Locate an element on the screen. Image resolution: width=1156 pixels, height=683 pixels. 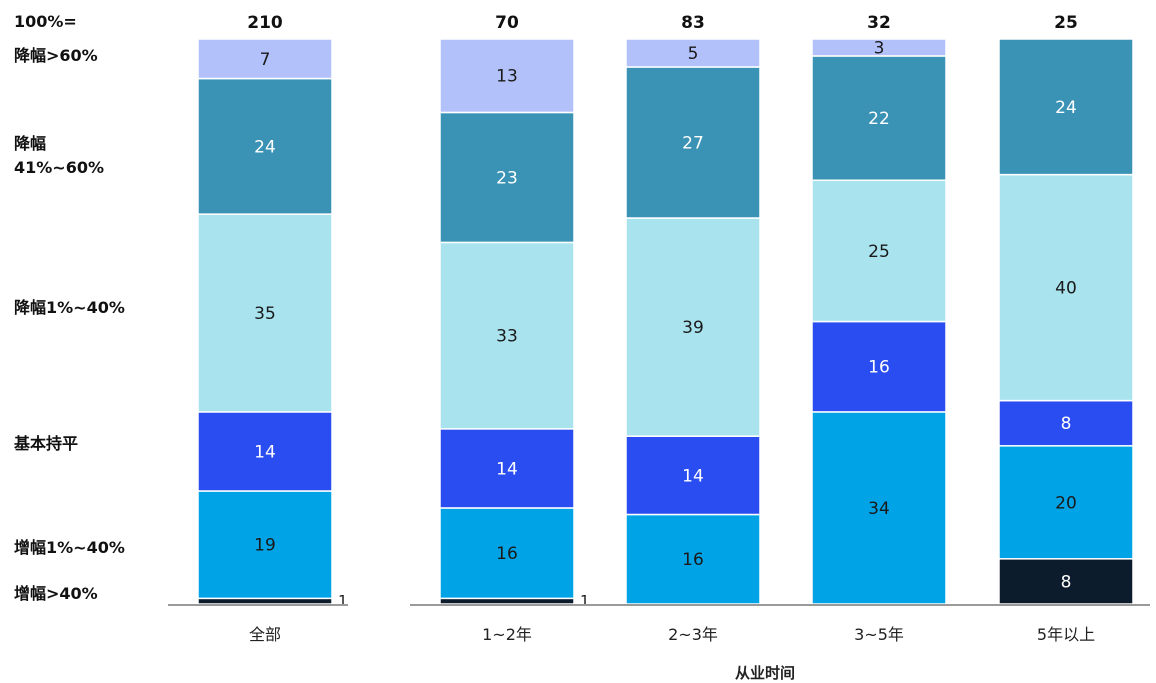
data-label: 13 is located at coordinates (507, 77).